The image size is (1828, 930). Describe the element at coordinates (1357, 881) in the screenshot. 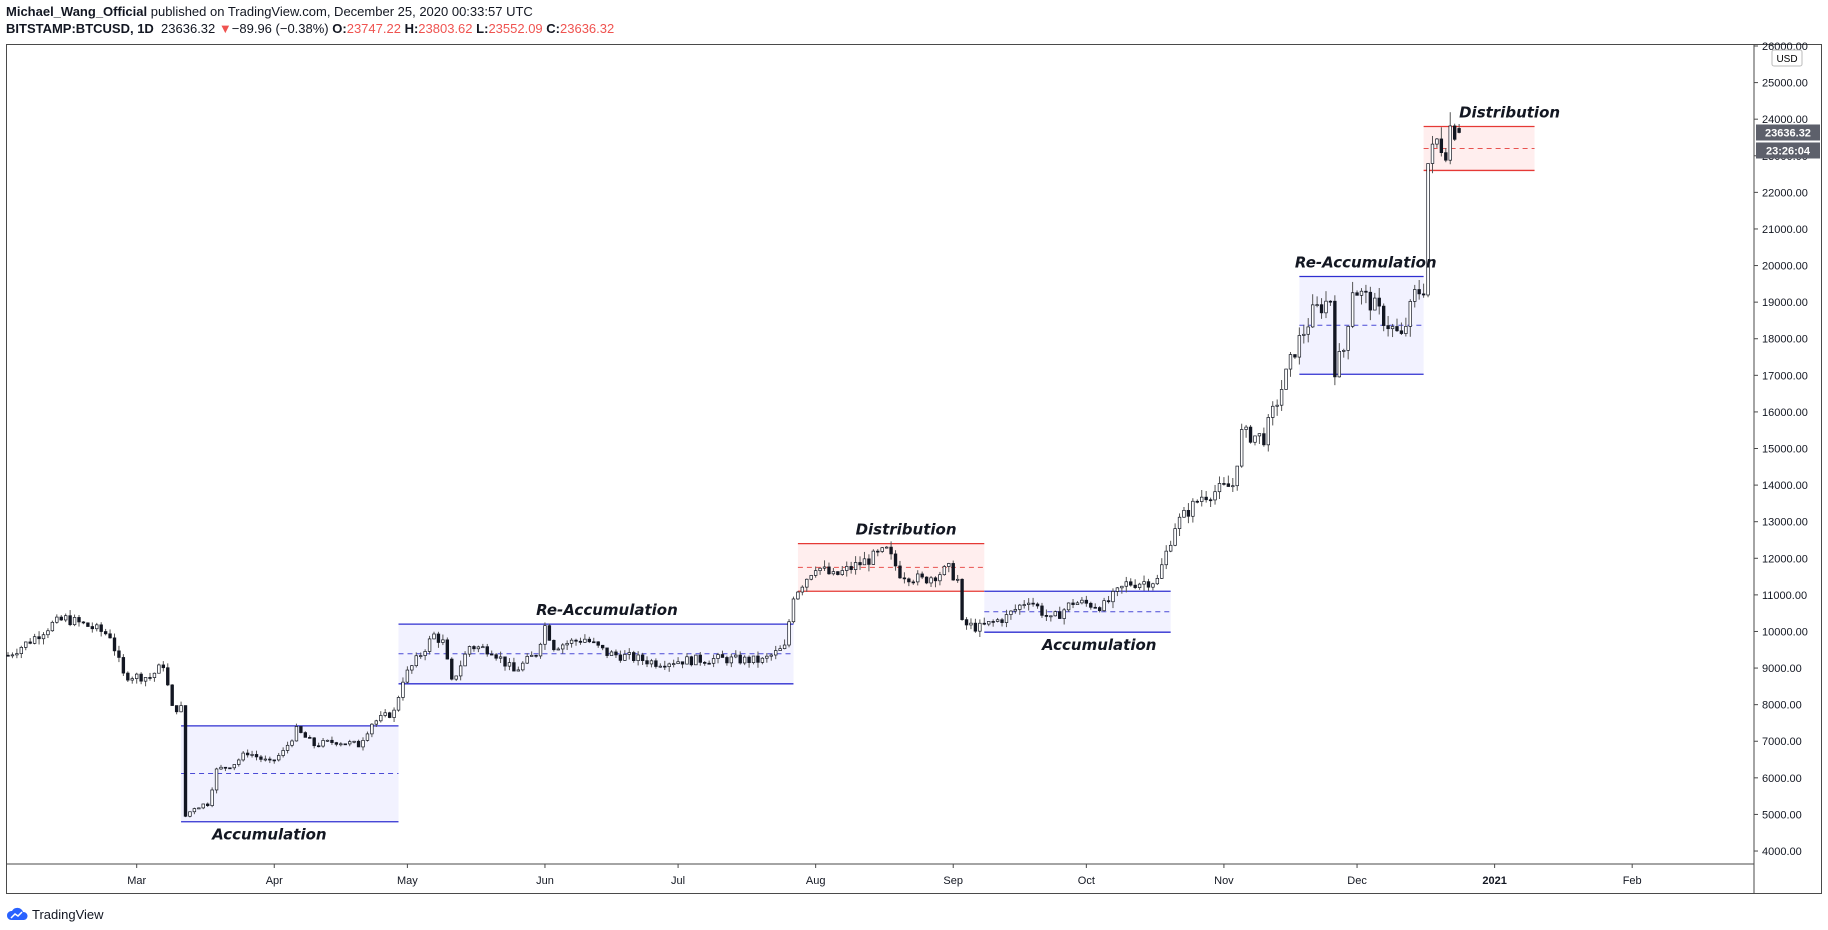

I see `time-tick-label: Dec` at that location.